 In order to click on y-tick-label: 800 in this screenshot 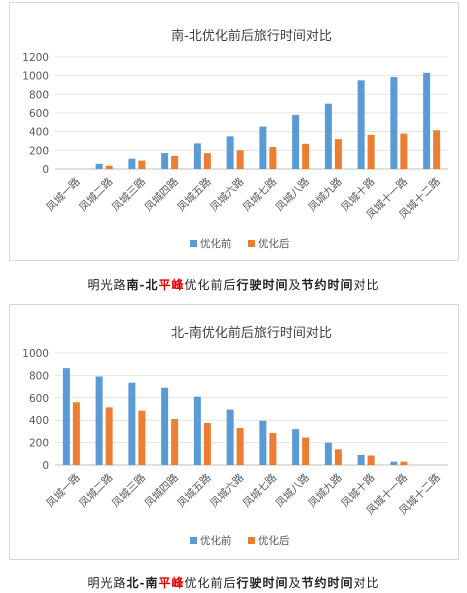, I will do `click(39, 376)`.